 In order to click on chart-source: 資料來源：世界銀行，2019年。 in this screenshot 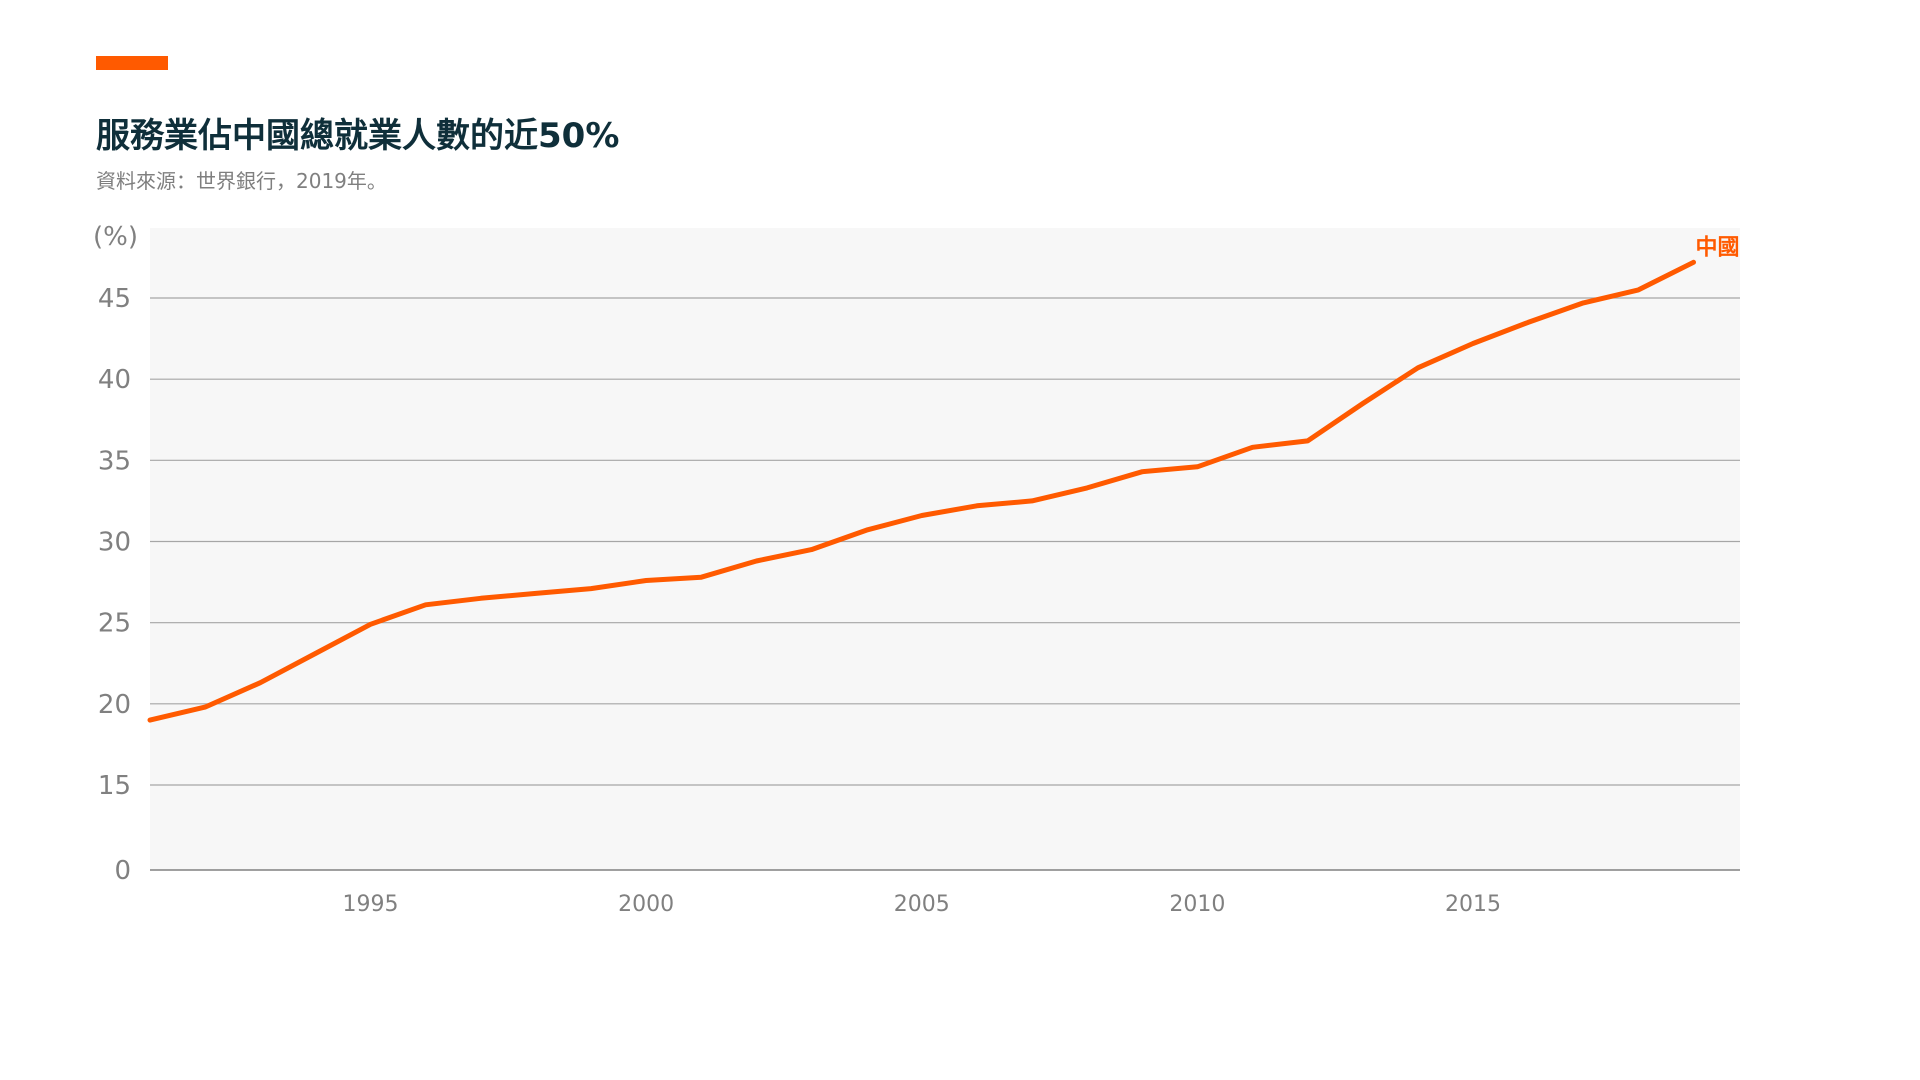, I will do `click(241, 181)`.